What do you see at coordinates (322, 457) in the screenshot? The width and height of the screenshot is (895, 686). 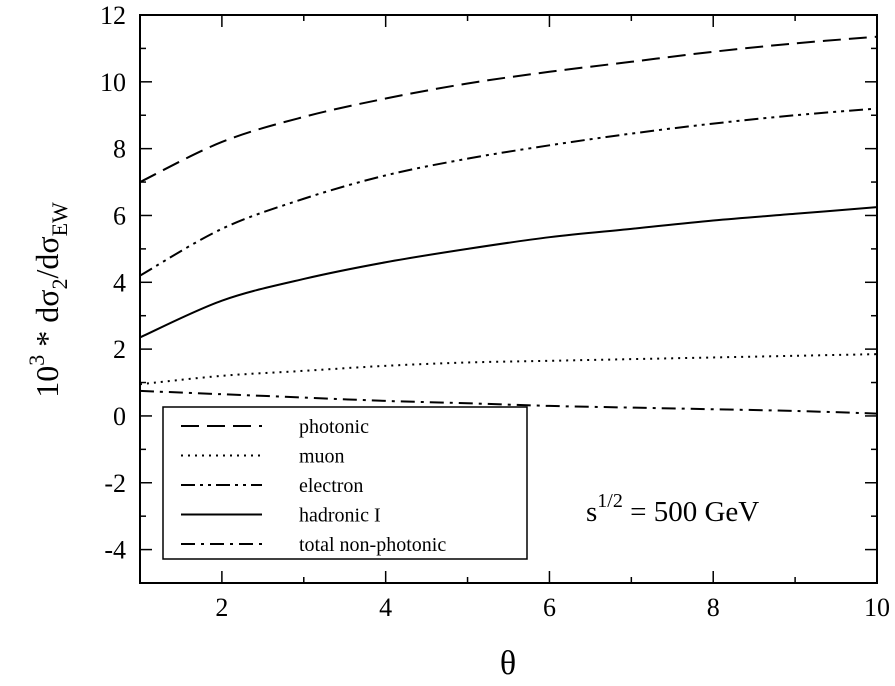 I see `legend-label-muon: muon` at bounding box center [322, 457].